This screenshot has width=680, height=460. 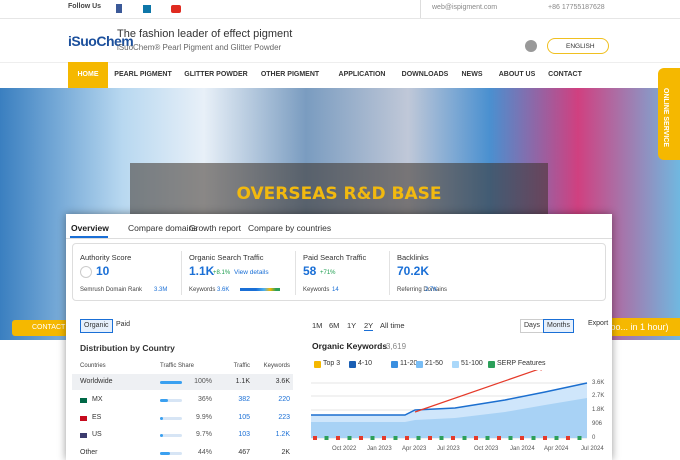 I want to click on metric-change: +8.1%, so click(x=222, y=273).